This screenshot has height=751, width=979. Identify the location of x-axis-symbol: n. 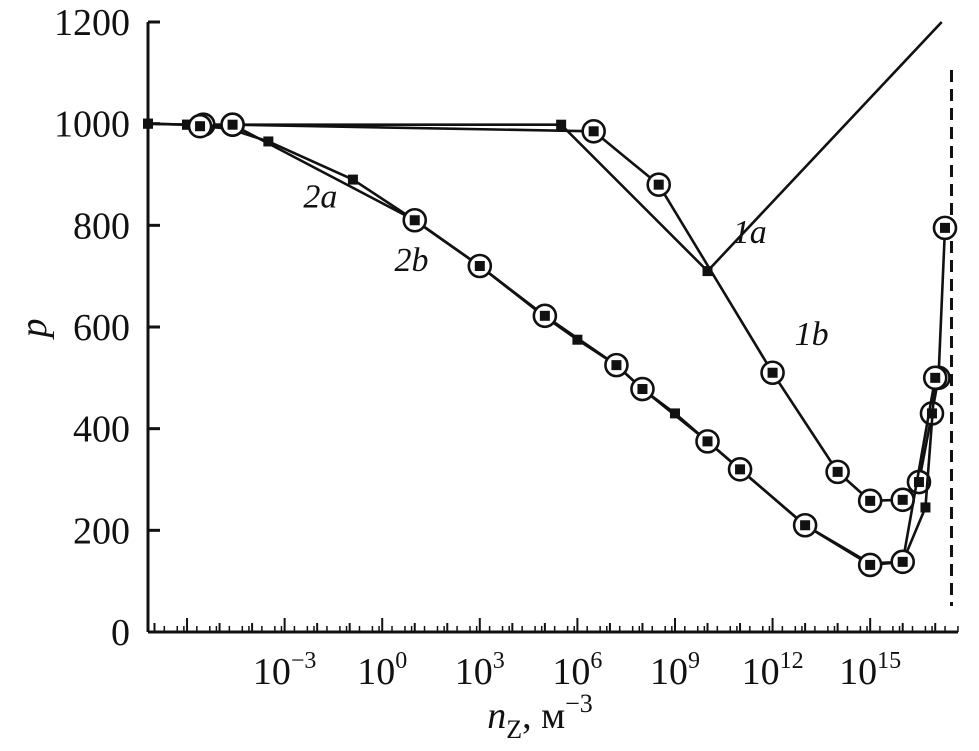
(496, 716).